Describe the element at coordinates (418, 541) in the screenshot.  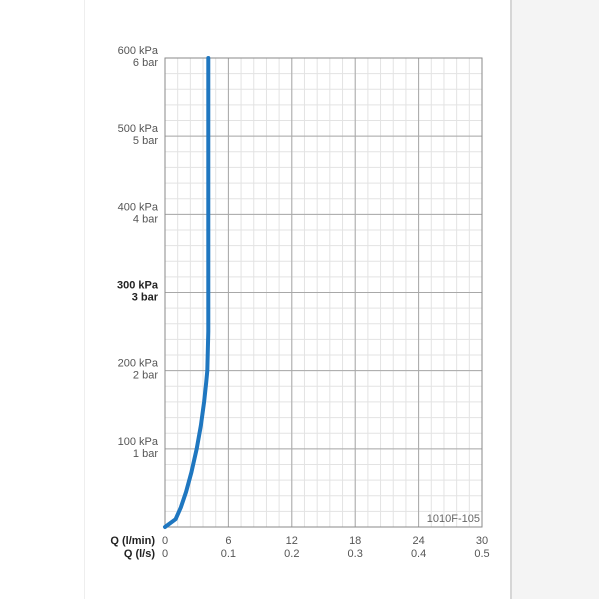
I see `x-tick-label-lmin: 24` at that location.